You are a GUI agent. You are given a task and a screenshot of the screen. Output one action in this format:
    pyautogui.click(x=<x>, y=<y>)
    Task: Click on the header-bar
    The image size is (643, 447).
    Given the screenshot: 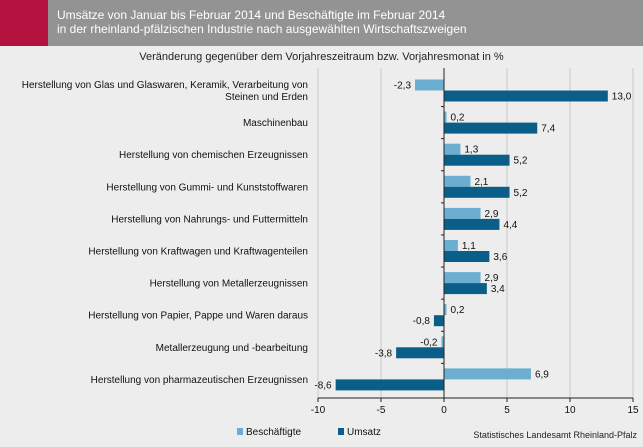 What is the action you would take?
    pyautogui.click(x=321, y=23)
    